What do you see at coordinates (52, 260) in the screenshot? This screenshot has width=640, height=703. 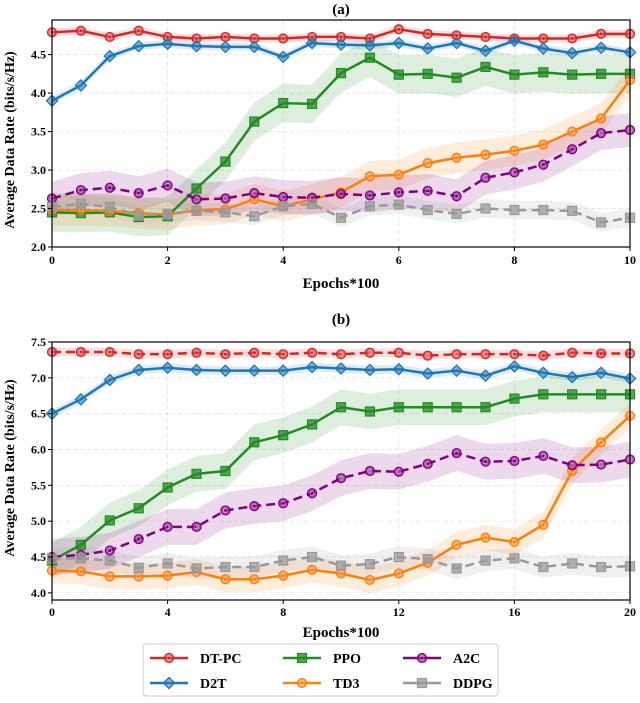 I see `x-tick-label: 0` at bounding box center [52, 260].